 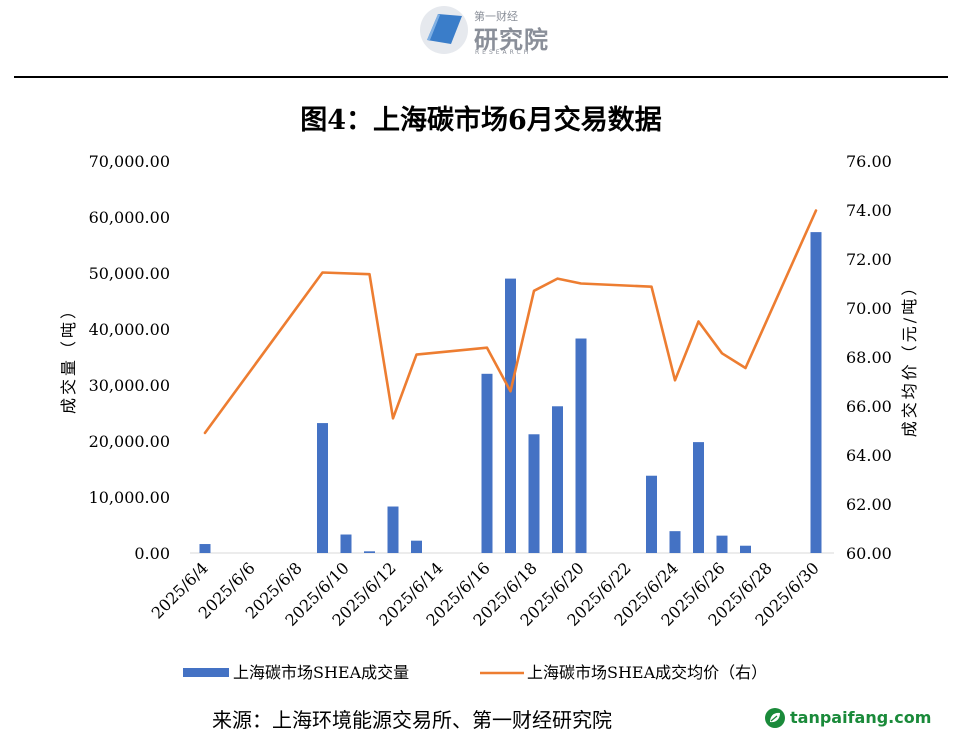 I want to click on header: 第一财经 研究院 RESEARCH, so click(x=481, y=40).